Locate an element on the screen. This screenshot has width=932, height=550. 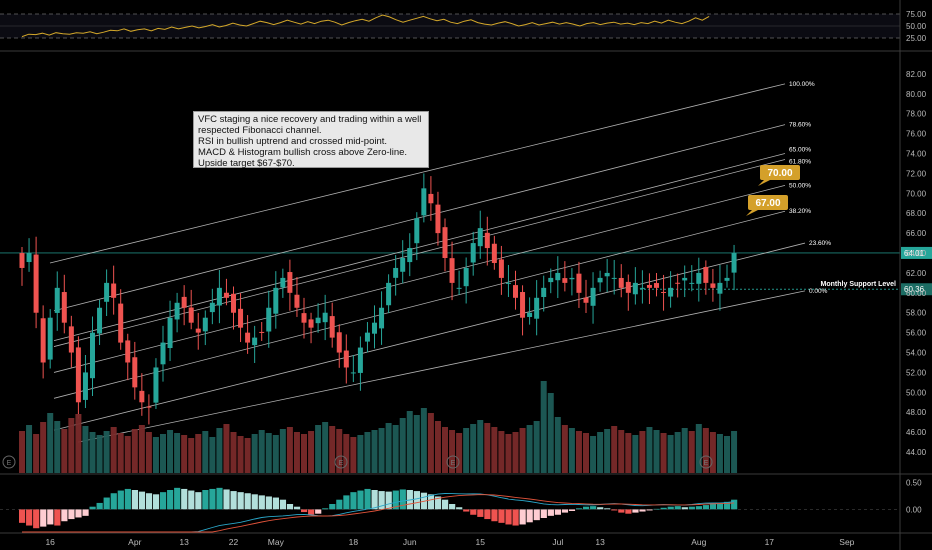
x-tick-label: Jun is located at coordinates (410, 542).